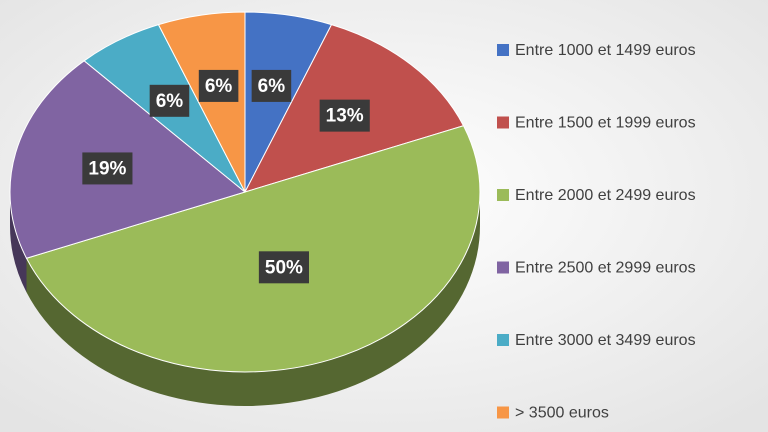  I want to click on pie-slice, so click(201, 102).